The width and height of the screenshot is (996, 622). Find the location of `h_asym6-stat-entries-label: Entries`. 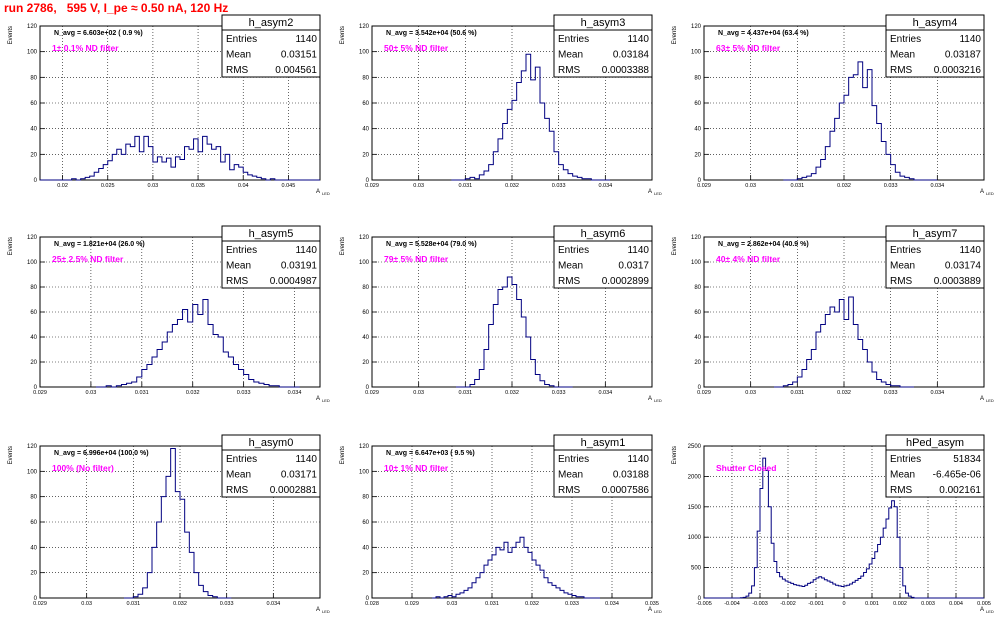

h_asym6-stat-entries-label: Entries is located at coordinates (573, 250).